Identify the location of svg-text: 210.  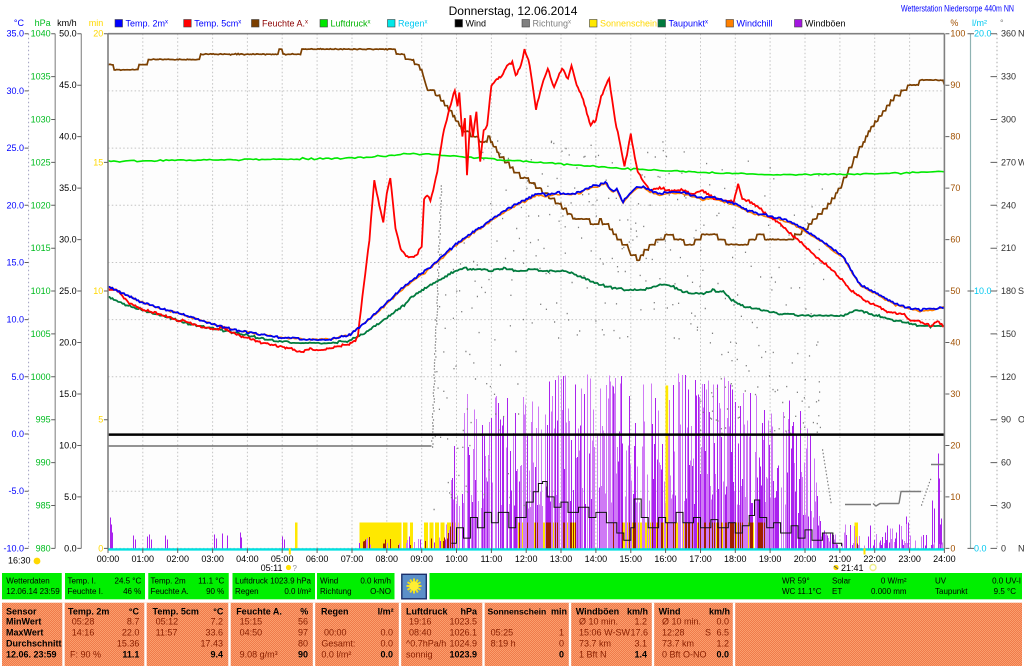
(1008, 248).